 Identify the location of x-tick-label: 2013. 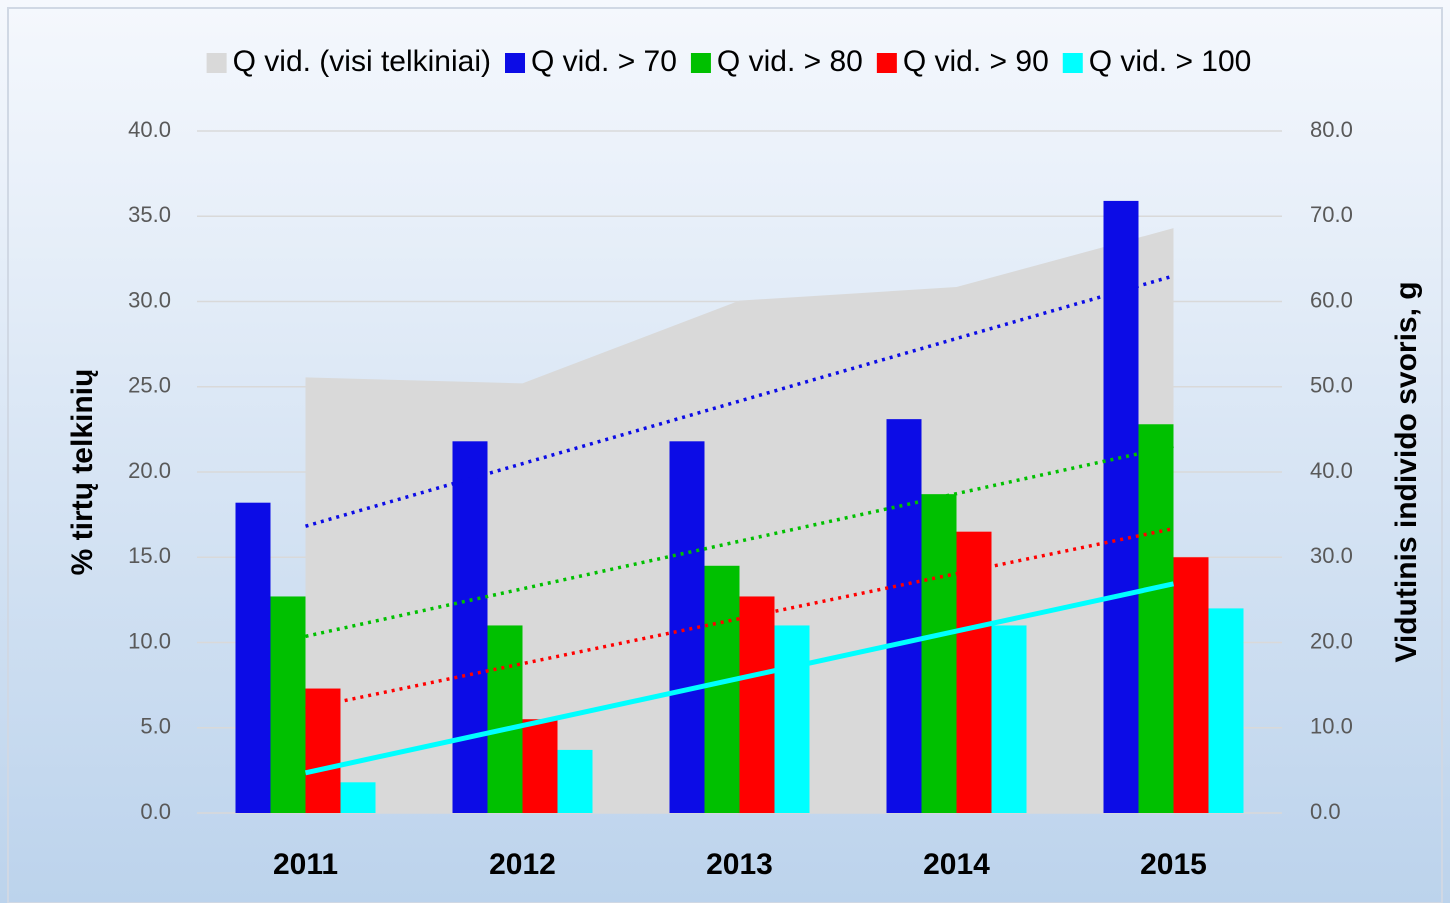
(739, 864).